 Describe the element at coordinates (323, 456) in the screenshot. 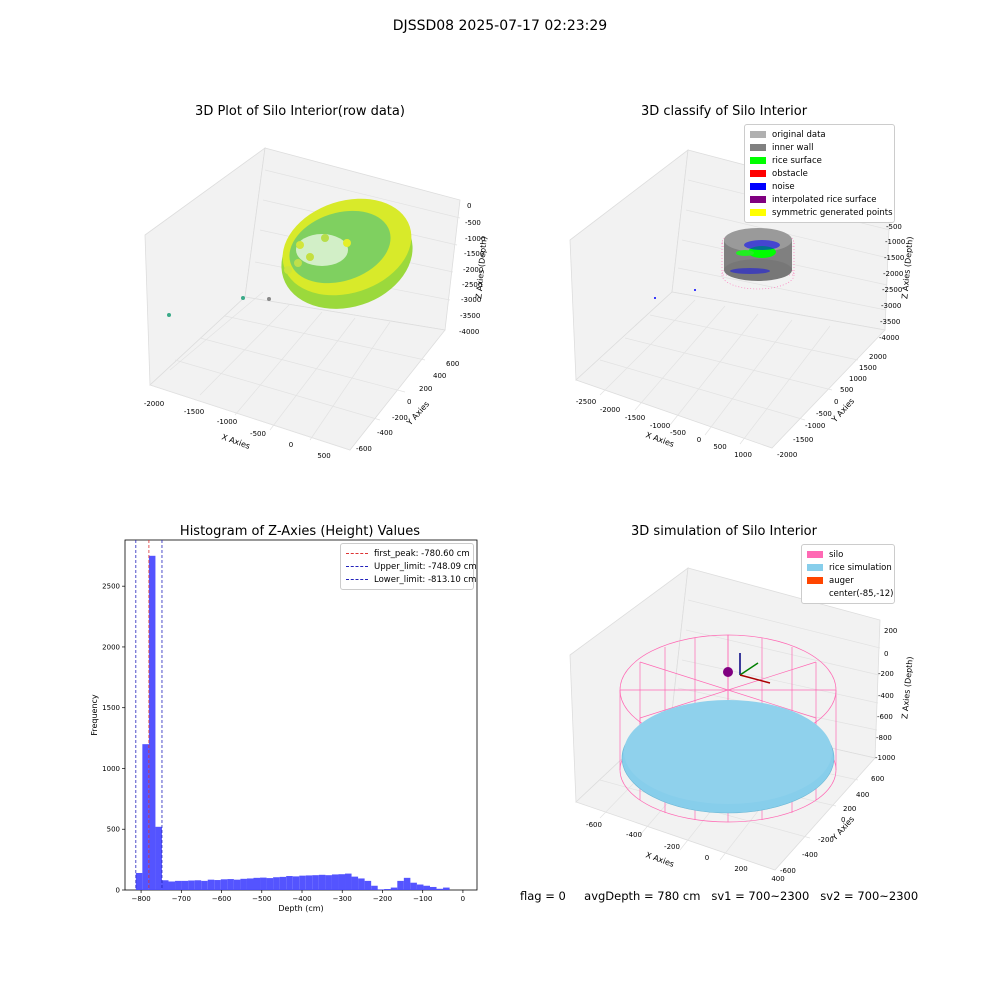

I see `raw-xtick: 500` at that location.